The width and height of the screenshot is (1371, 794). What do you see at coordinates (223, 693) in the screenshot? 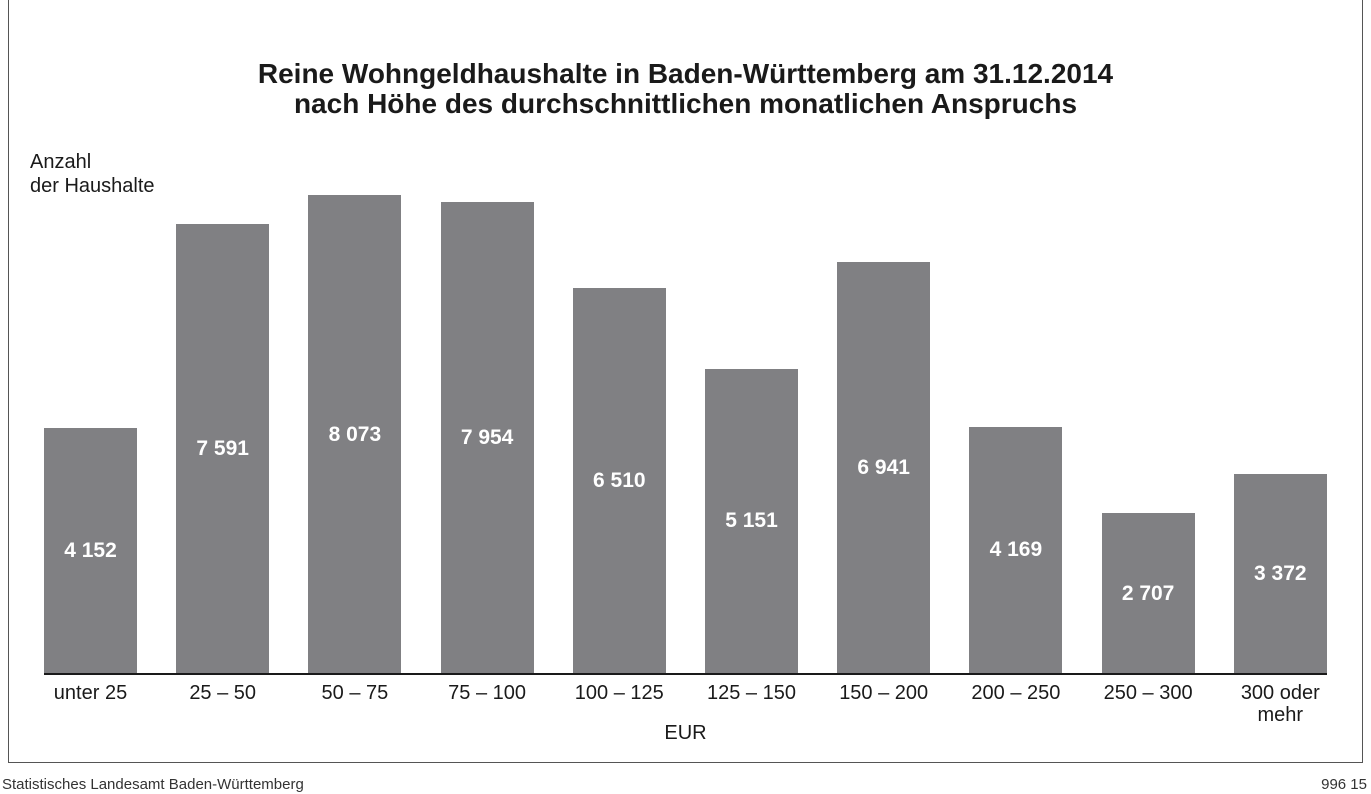
I see `x-tick-label: 25 – 50` at bounding box center [223, 693].